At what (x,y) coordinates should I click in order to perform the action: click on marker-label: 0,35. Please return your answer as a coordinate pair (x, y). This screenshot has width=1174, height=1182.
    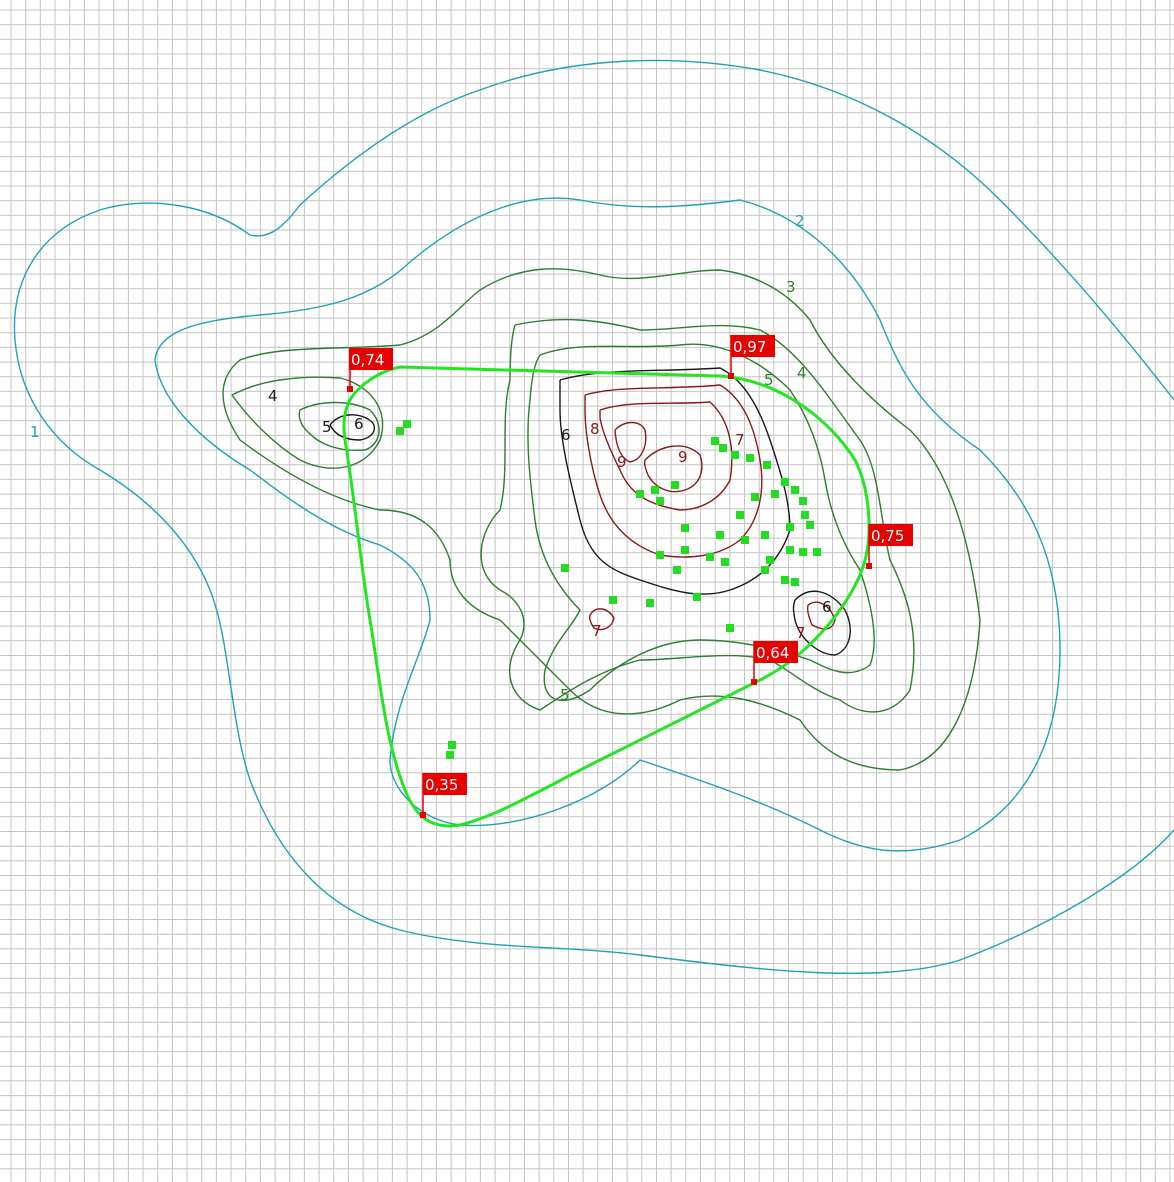
    Looking at the image, I should click on (441, 785).